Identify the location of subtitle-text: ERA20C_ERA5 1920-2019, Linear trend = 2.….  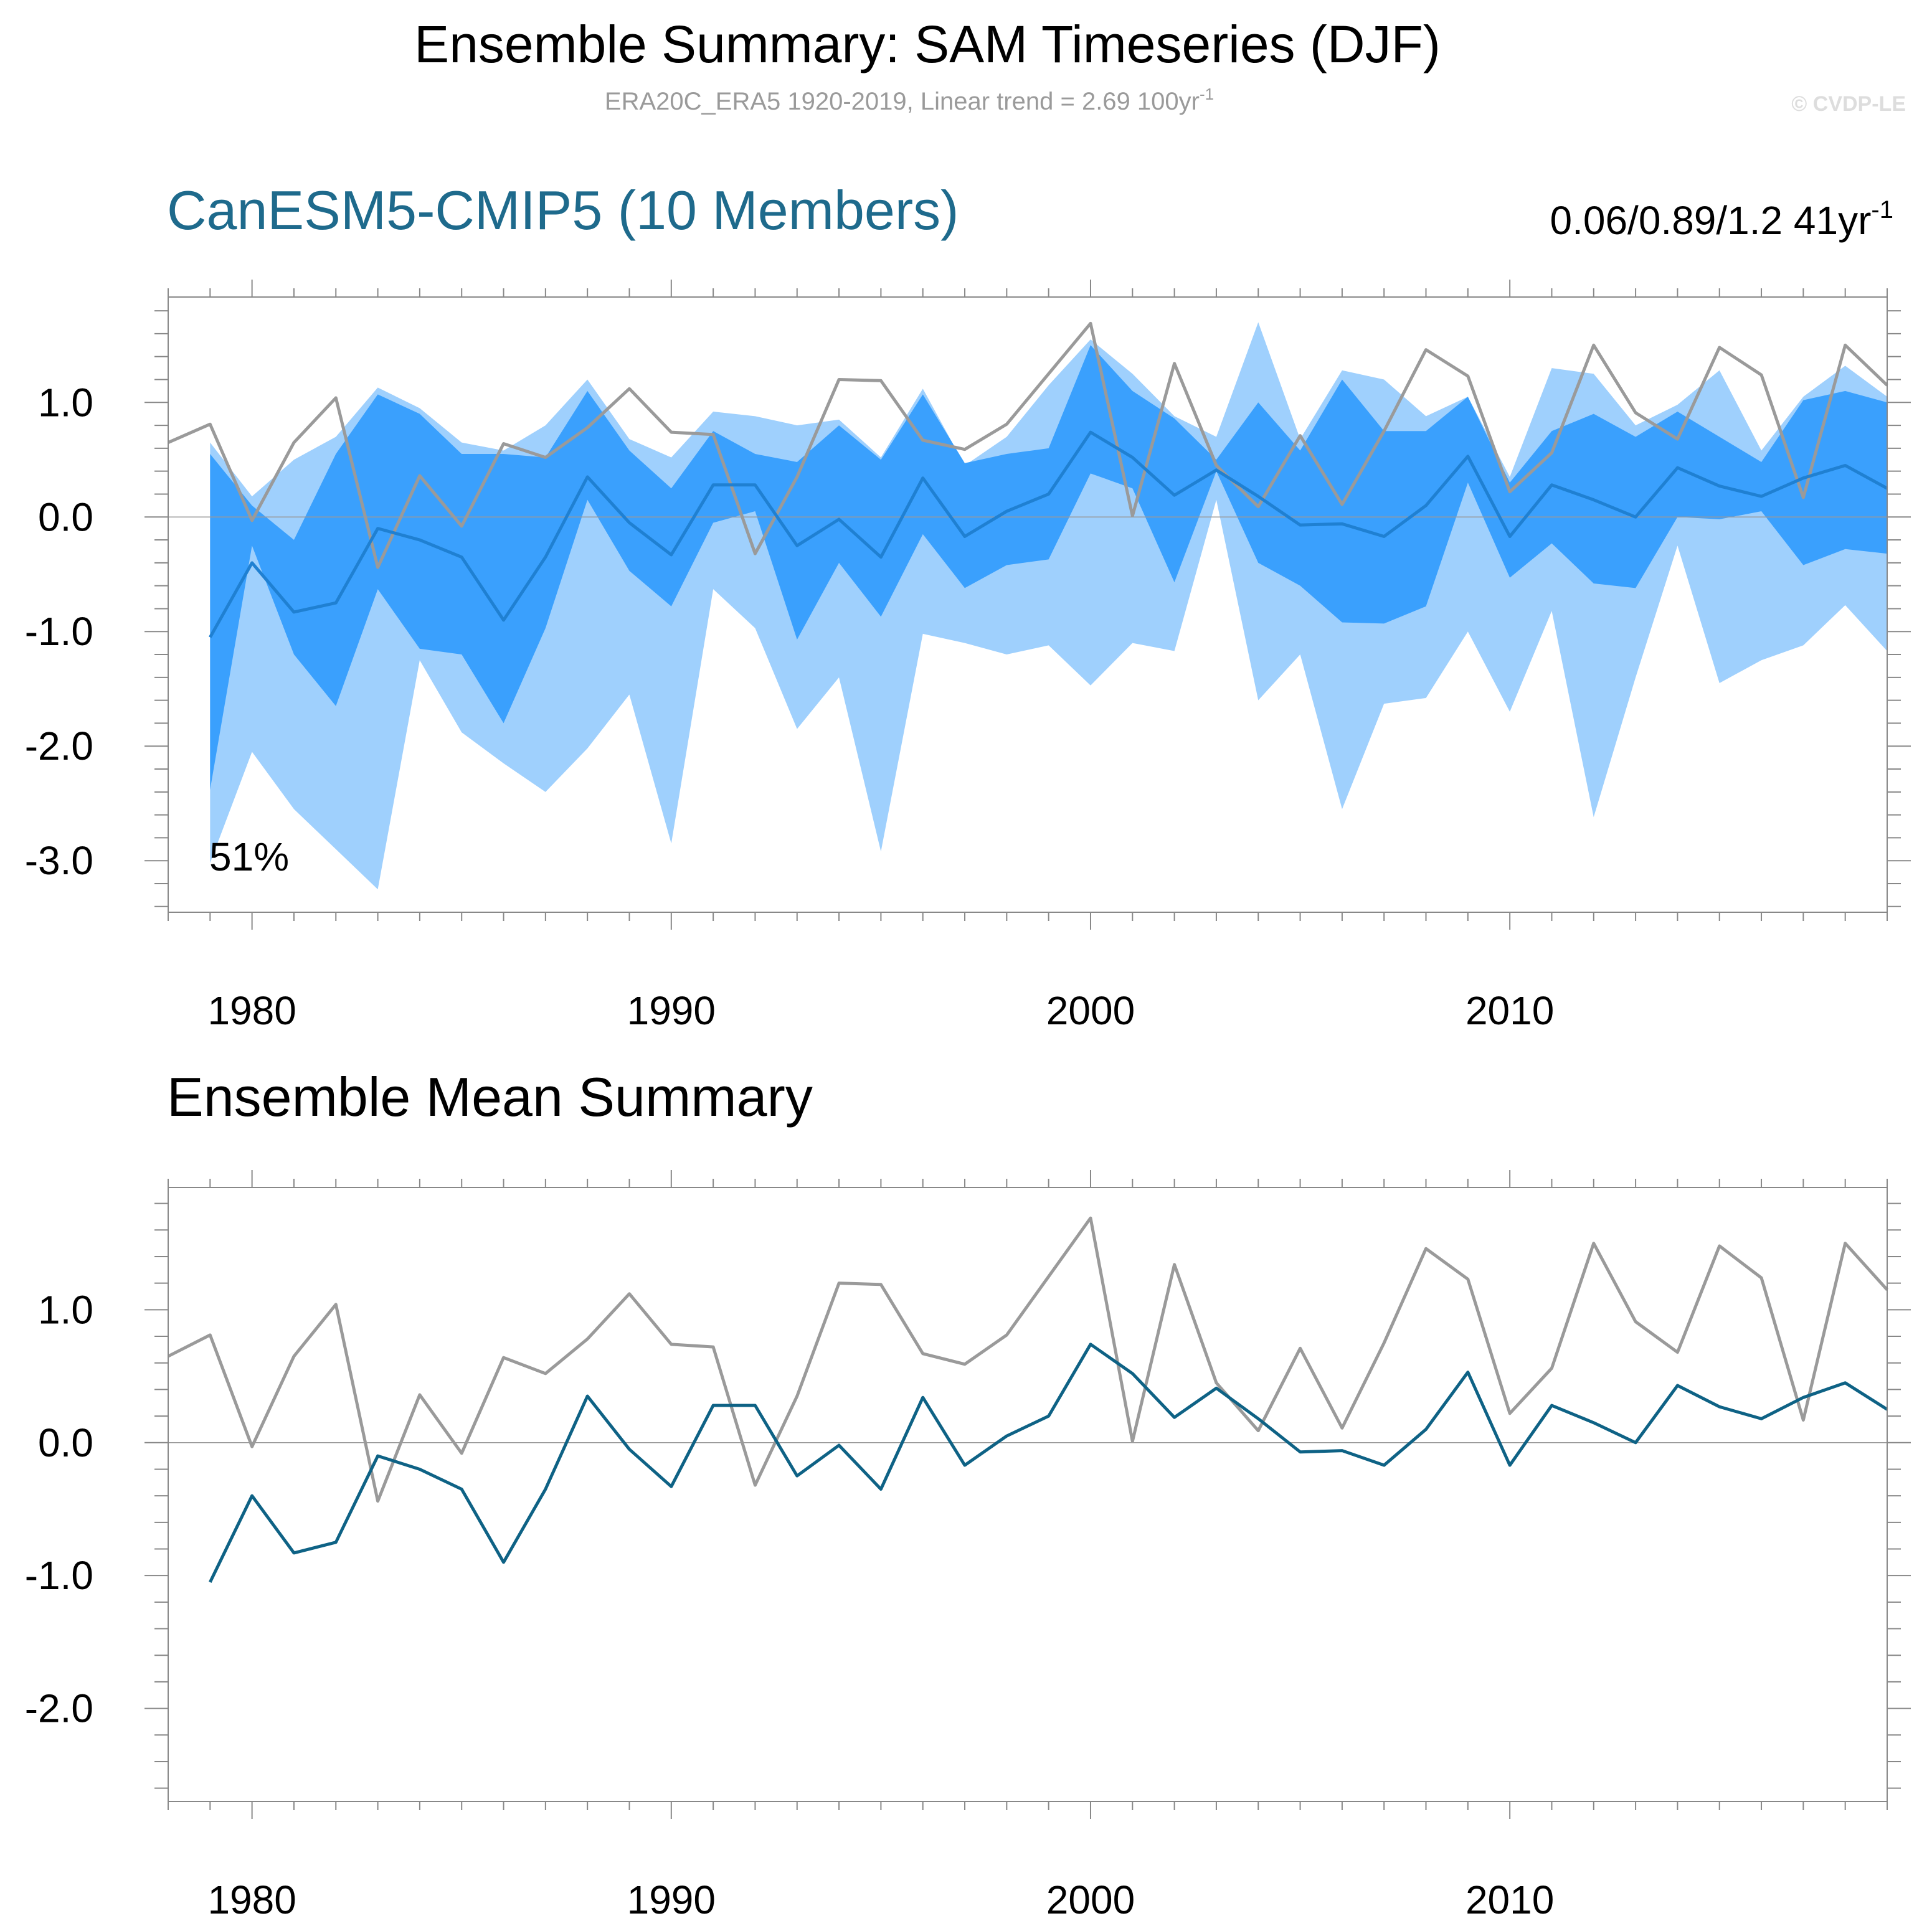
(902, 102).